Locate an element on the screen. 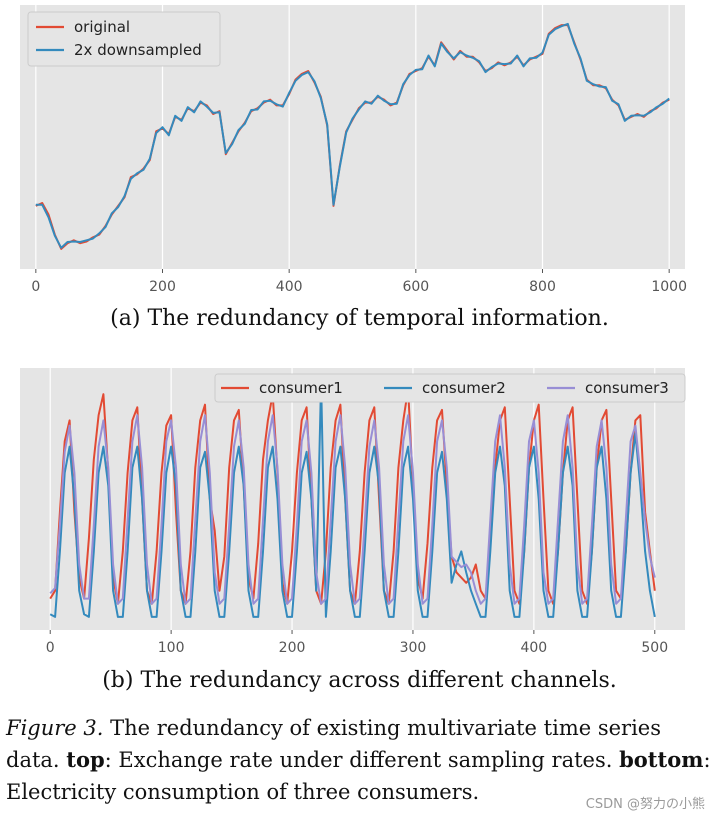 The width and height of the screenshot is (719, 823). top-label: top is located at coordinates (85, 759).